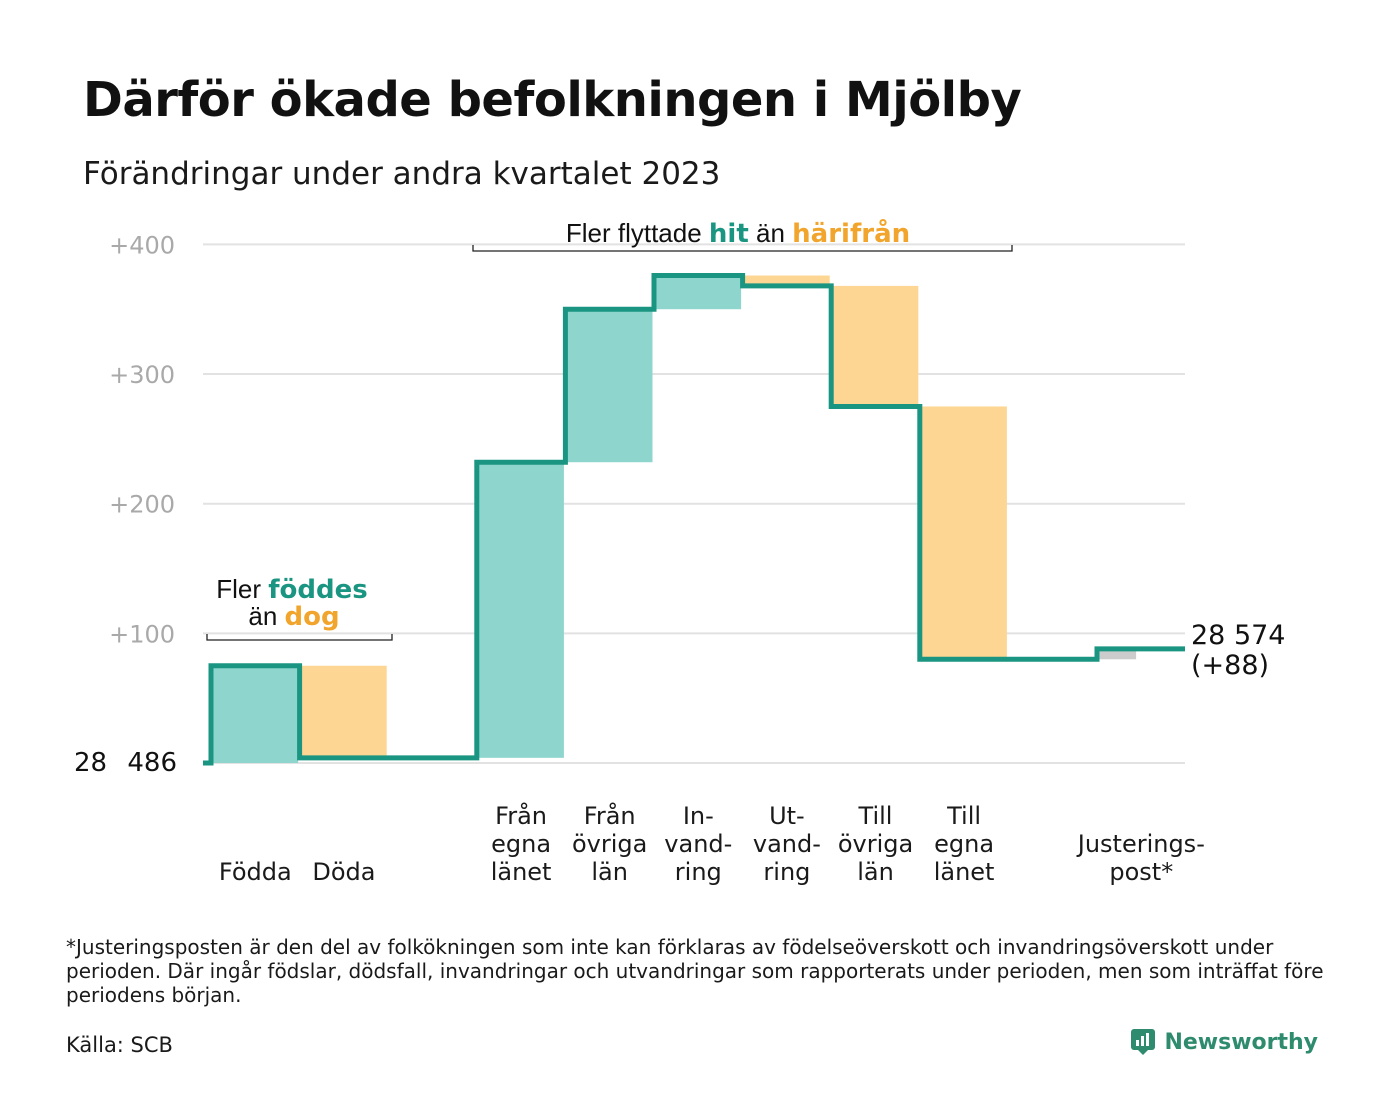 The height and width of the screenshot is (1120, 1400). Describe the element at coordinates (552, 100) in the screenshot. I see `chart-title: Därför ökade befolkningen i Mjölby` at that location.